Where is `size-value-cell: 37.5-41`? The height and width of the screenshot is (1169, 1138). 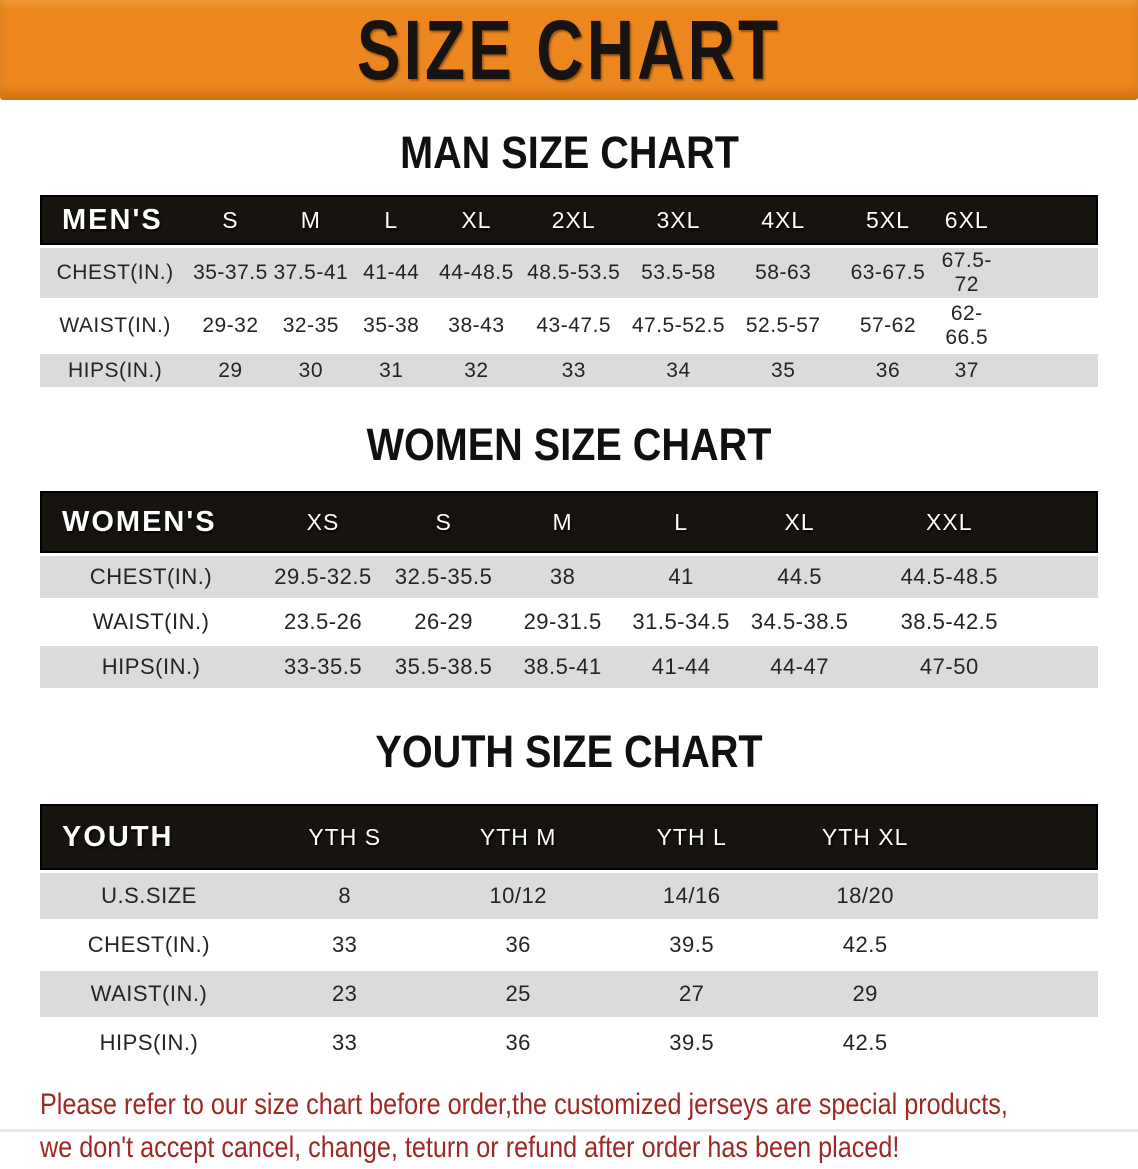 size-value-cell: 37.5-41 is located at coordinates (311, 273).